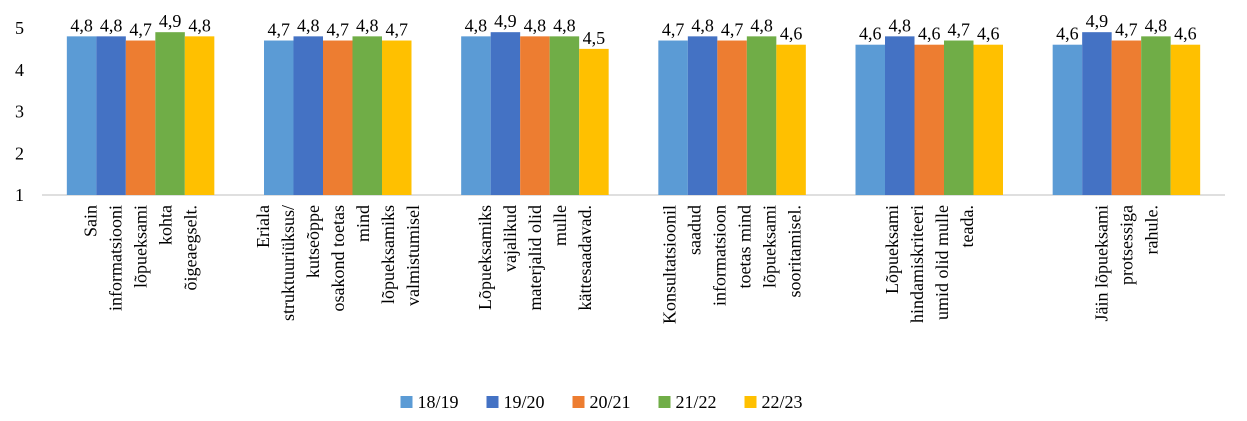 This screenshot has width=1247, height=421. Describe the element at coordinates (745, 247) in the screenshot. I see `category-label: toetas mind` at that location.